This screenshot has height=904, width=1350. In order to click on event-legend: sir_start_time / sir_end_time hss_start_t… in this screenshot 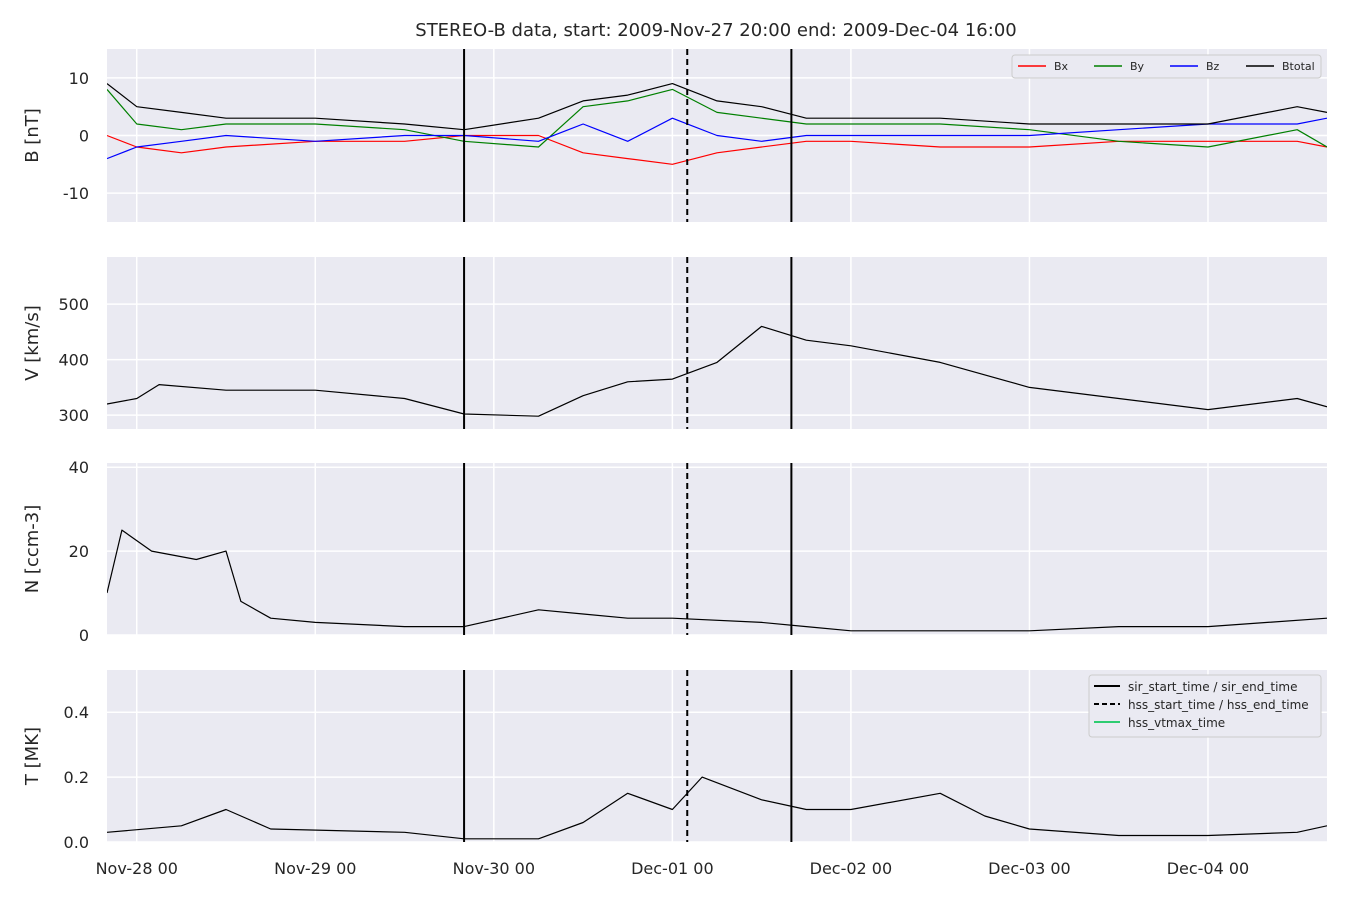, I will do `click(1205, 706)`.